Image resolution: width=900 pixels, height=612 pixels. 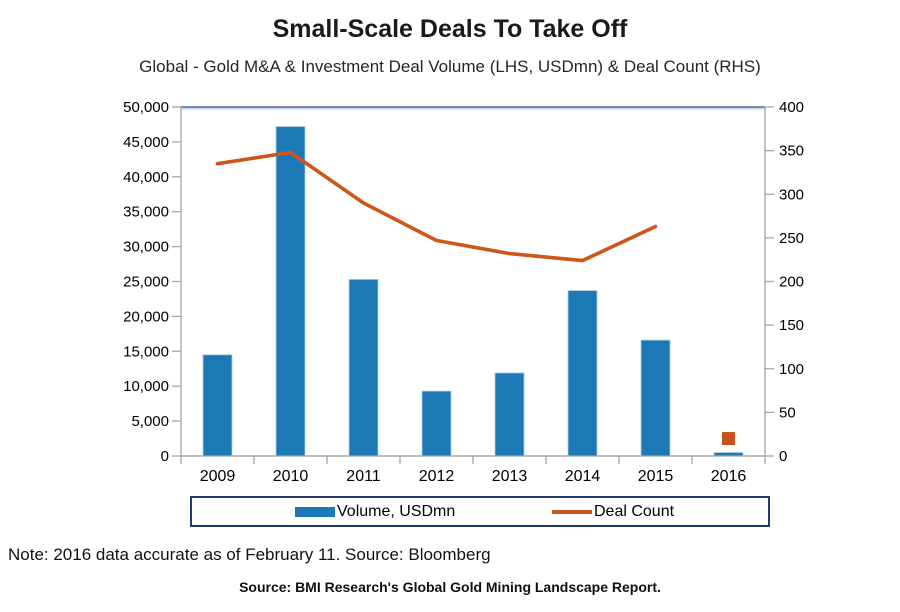 What do you see at coordinates (655, 398) in the screenshot?
I see `bar-2015` at bounding box center [655, 398].